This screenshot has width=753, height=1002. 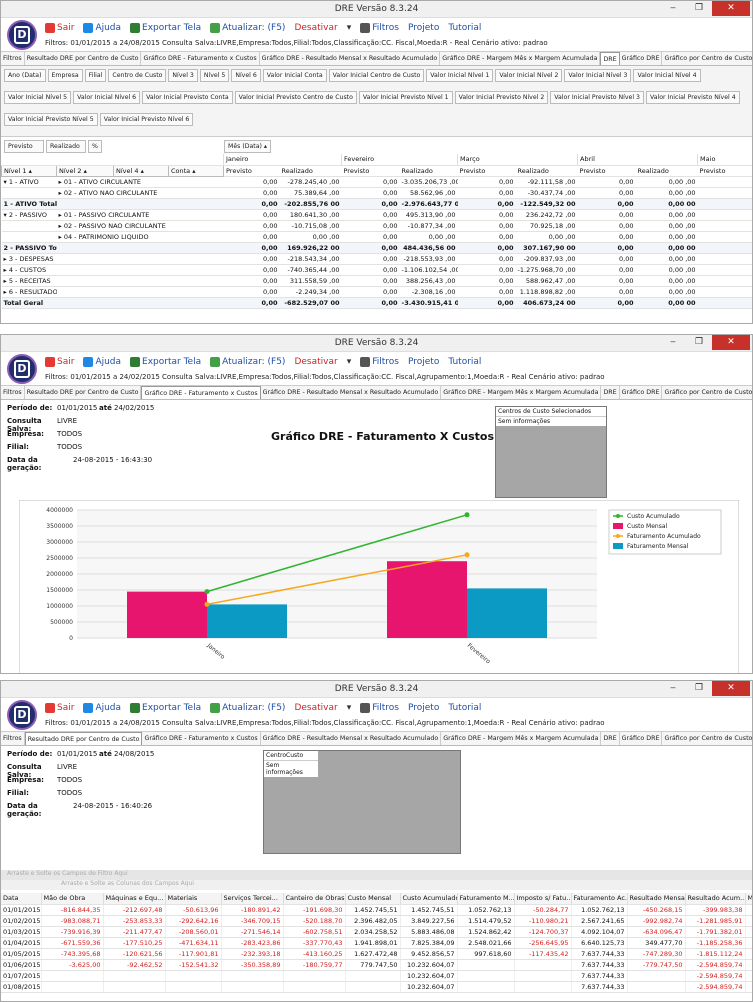 What do you see at coordinates (597, 97) in the screenshot?
I see `field-chip: Valor Inicial Previsto Nível 3` at bounding box center [597, 97].